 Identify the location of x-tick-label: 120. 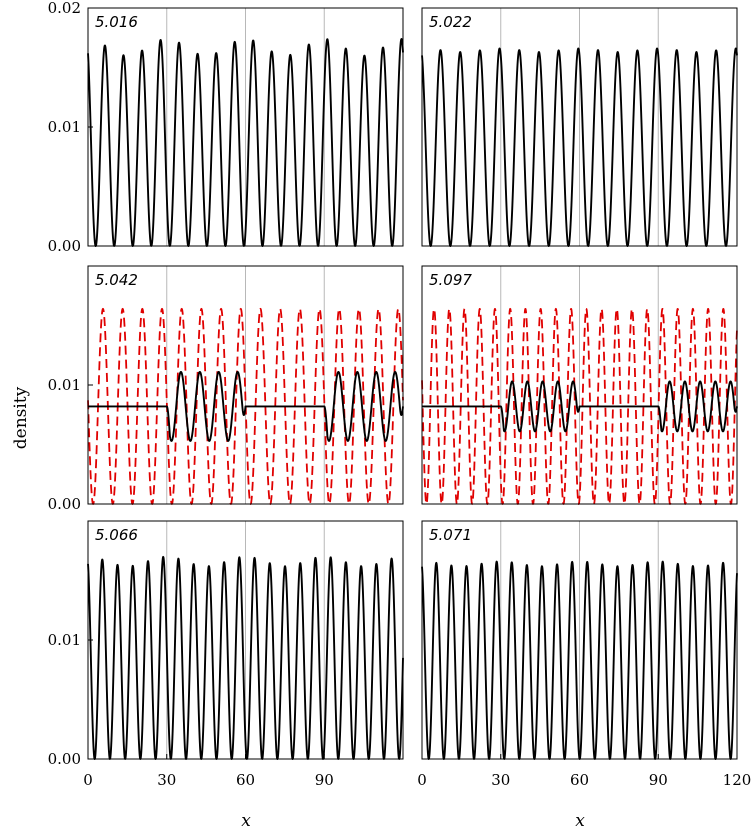
(737, 780).